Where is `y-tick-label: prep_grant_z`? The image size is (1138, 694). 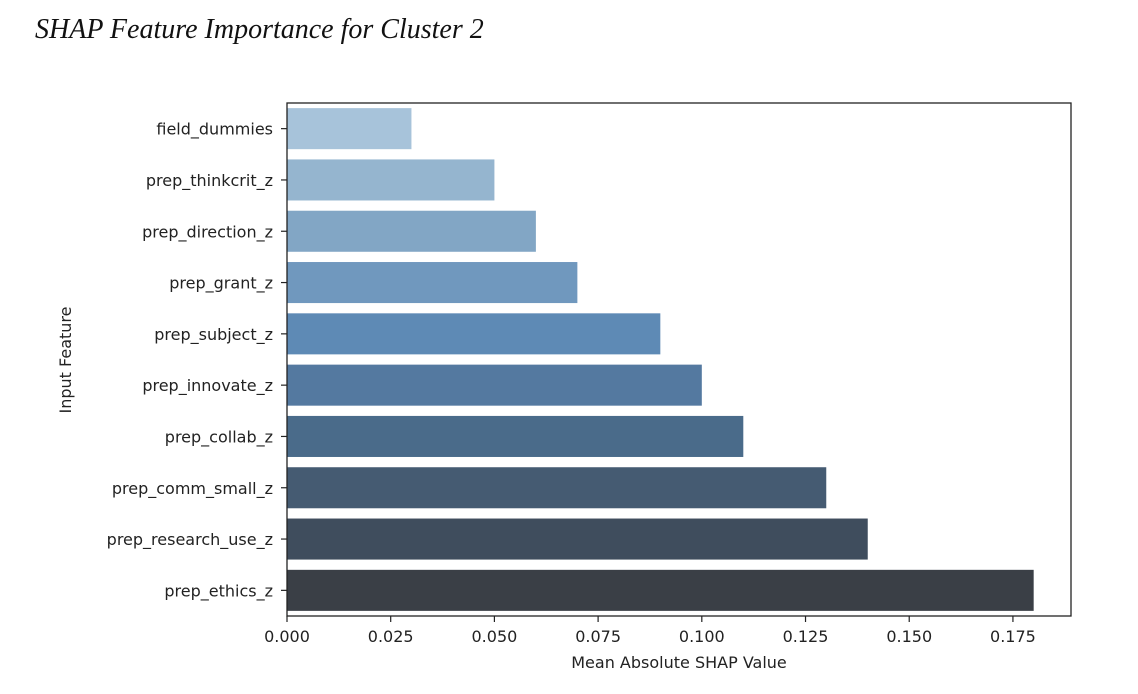
y-tick-label: prep_grant_z is located at coordinates (221, 284).